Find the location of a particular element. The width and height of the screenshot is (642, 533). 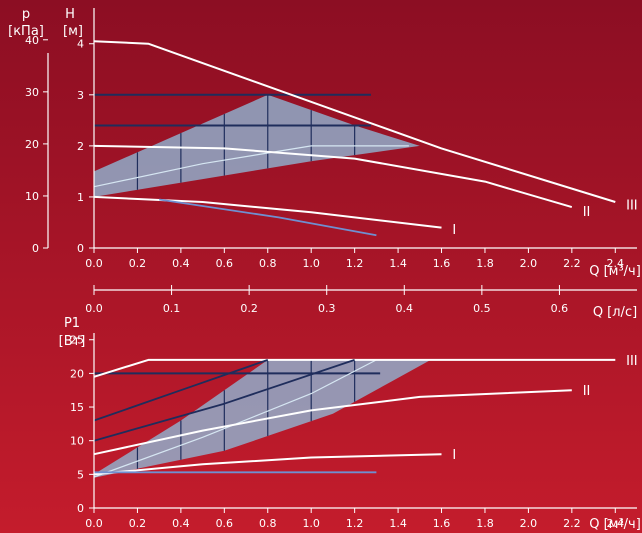

y-tick-label: 3 is located at coordinates (80, 95).